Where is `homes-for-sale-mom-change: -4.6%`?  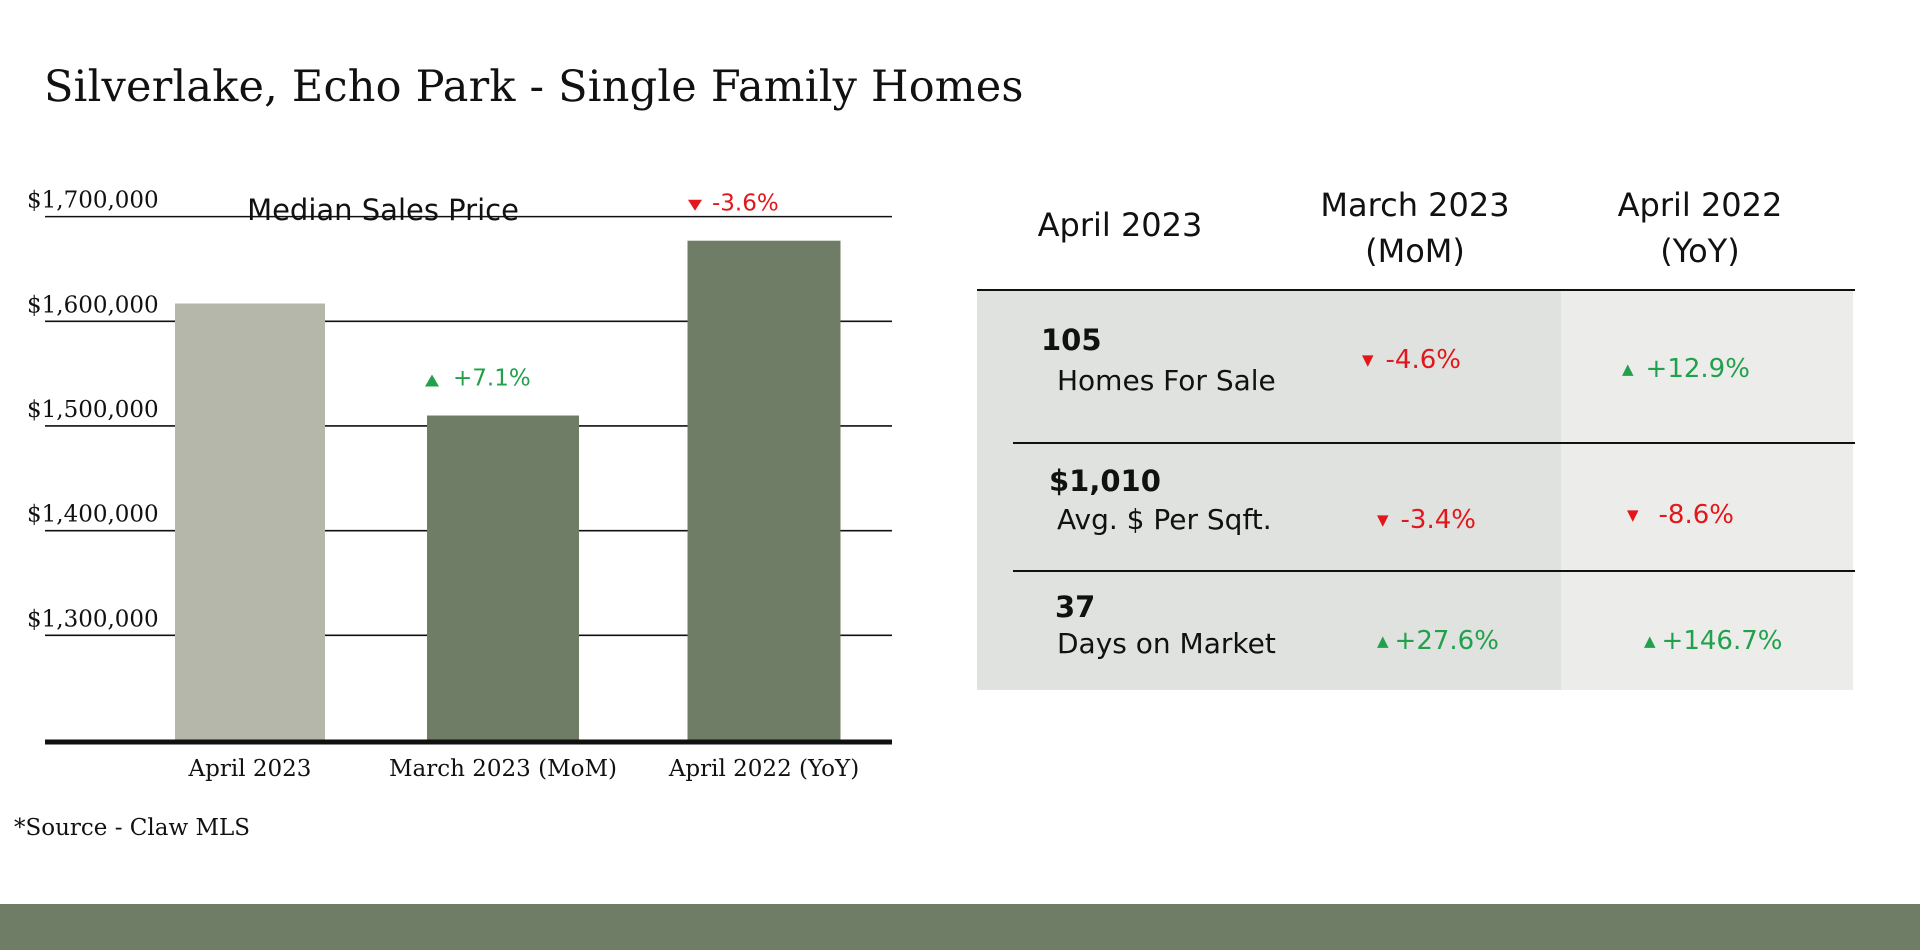 homes-for-sale-mom-change: -4.6% is located at coordinates (1423, 360).